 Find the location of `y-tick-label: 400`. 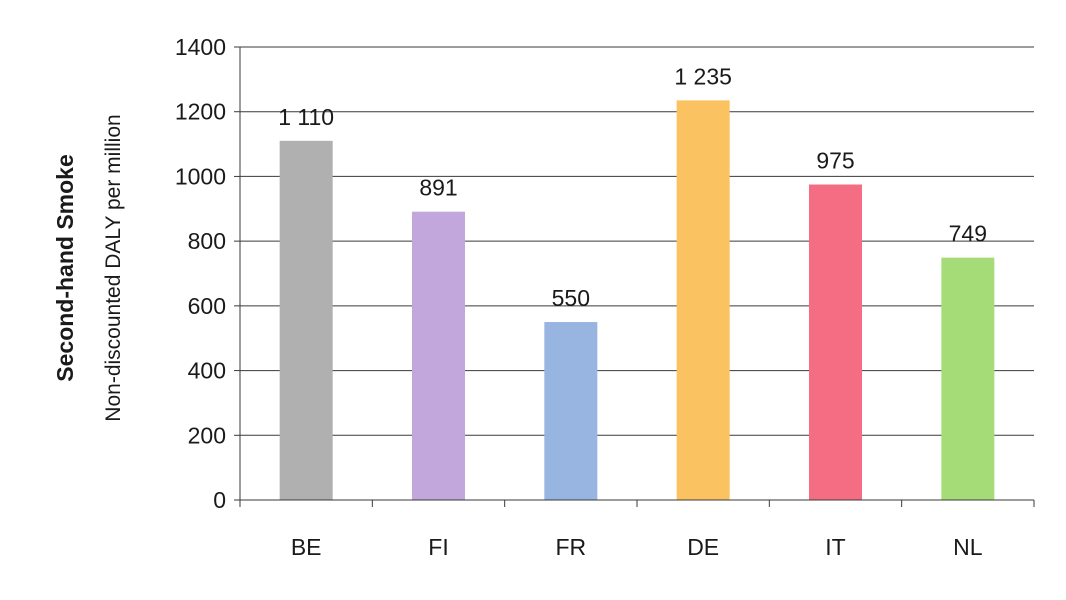

y-tick-label: 400 is located at coordinates (207, 371).